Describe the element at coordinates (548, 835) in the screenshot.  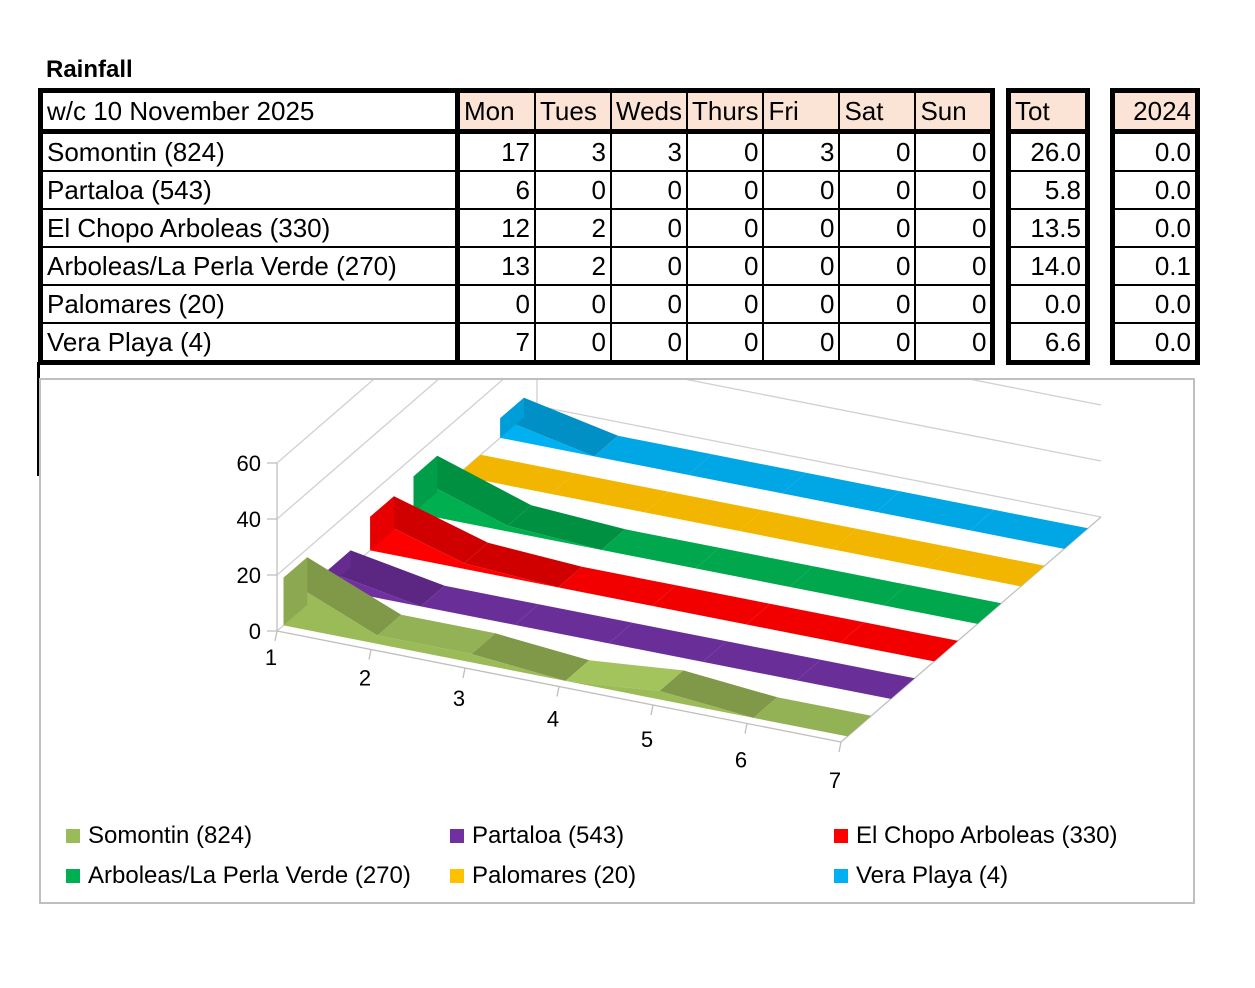
I see `legend-label: Partaloa (543)` at that location.